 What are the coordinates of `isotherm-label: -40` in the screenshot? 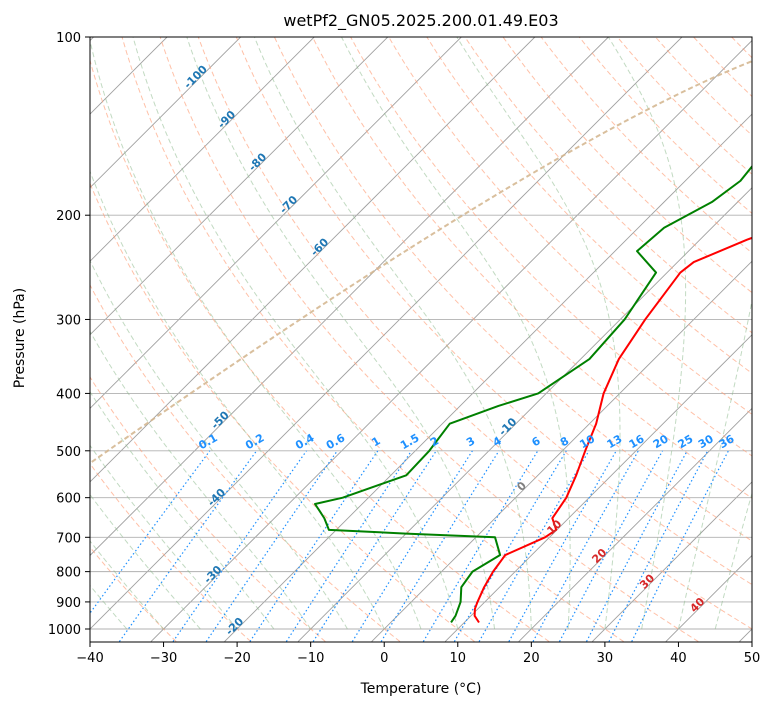 It's located at (216, 497).